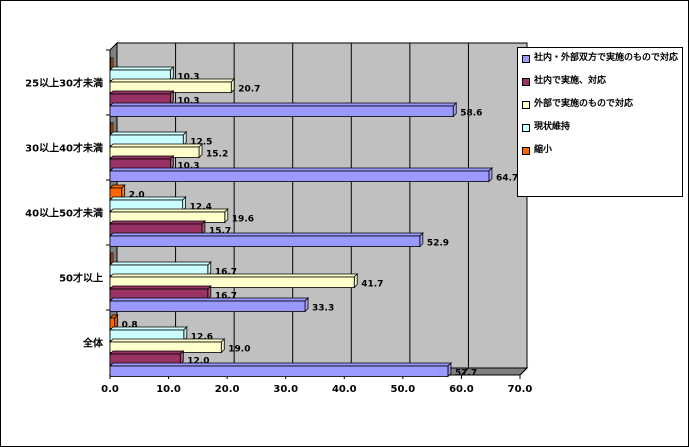  I want to click on data-label: 33.3, so click(323, 309).